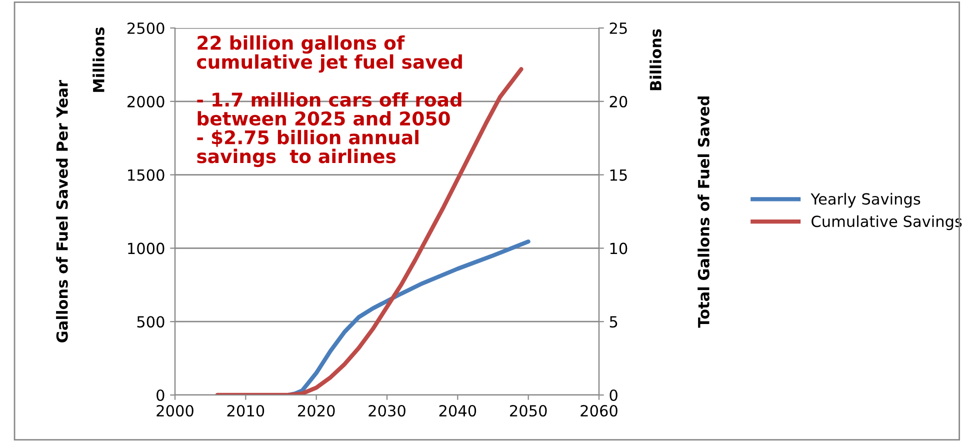 This screenshot has height=442, width=969. I want to click on y2-tick-label: 25, so click(618, 28).